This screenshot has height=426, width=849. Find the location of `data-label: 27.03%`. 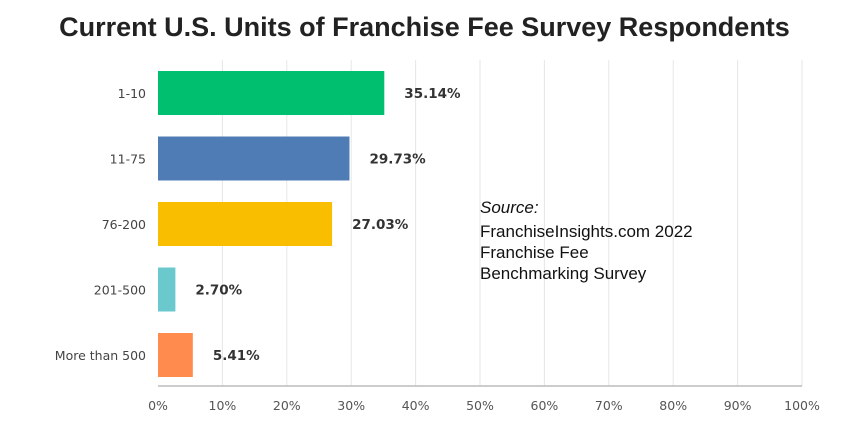

data-label: 27.03% is located at coordinates (380, 225).